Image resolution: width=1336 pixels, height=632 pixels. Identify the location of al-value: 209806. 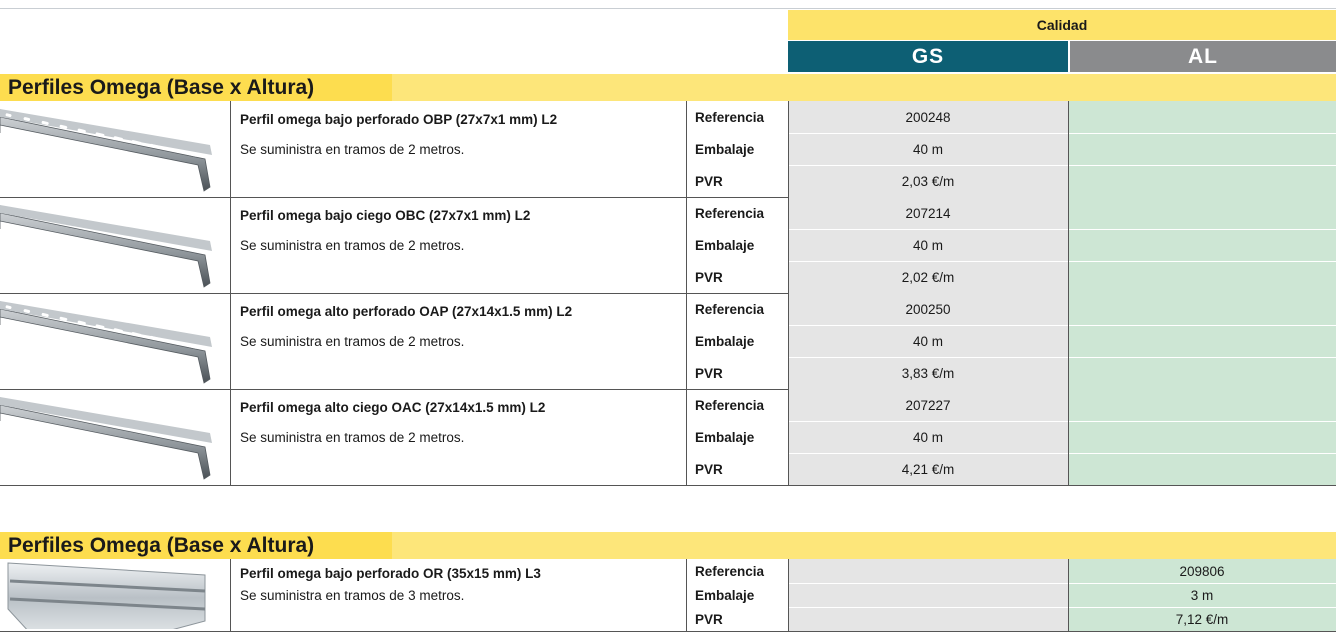
(1202, 571).